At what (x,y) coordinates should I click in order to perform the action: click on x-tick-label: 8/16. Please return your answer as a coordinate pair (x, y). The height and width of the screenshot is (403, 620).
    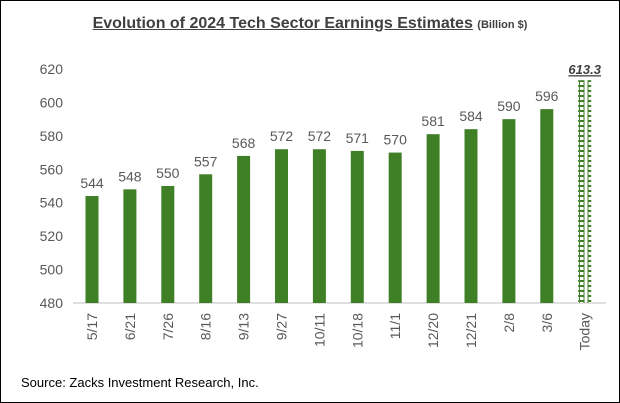
    Looking at the image, I should click on (206, 326).